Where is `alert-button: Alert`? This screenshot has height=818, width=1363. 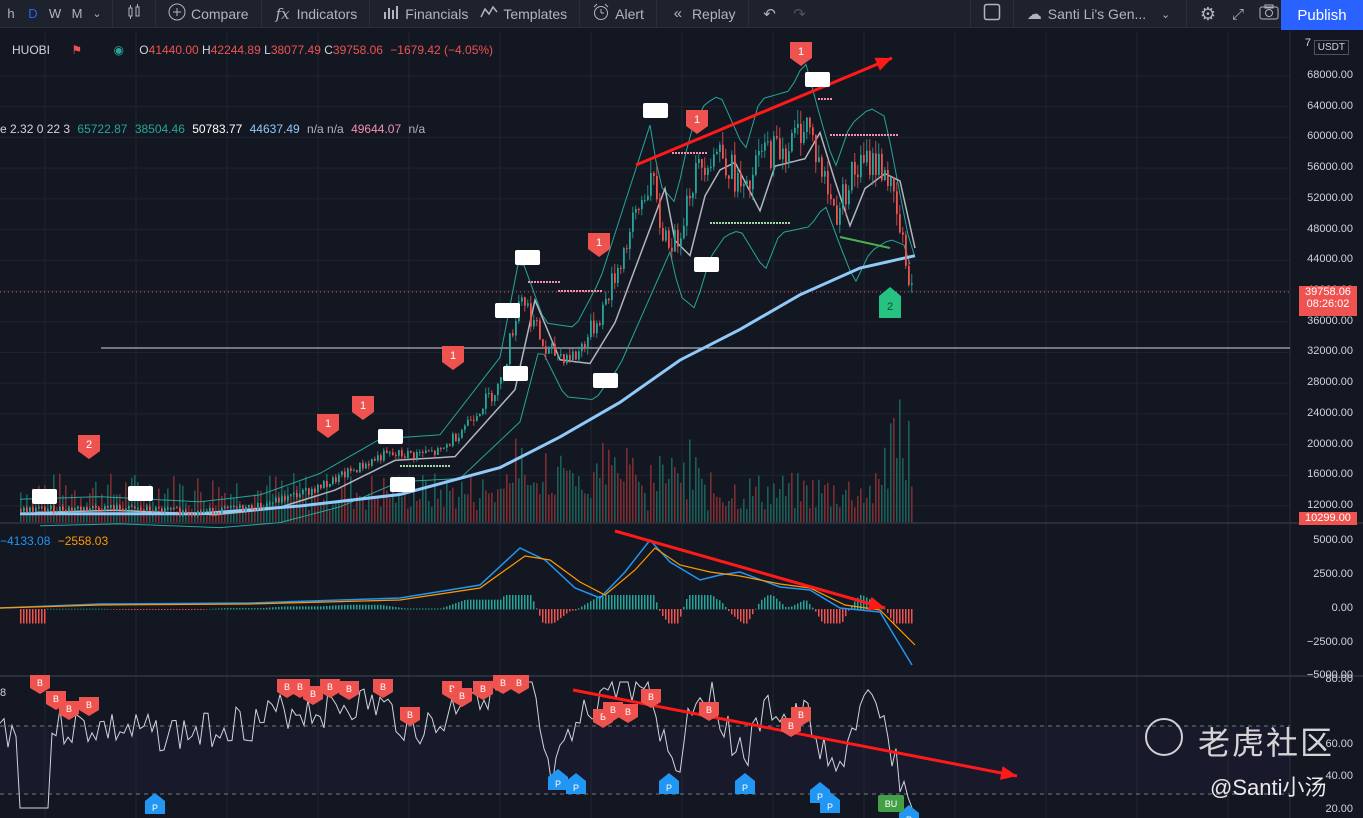
alert-button: Alert is located at coordinates (618, 14).